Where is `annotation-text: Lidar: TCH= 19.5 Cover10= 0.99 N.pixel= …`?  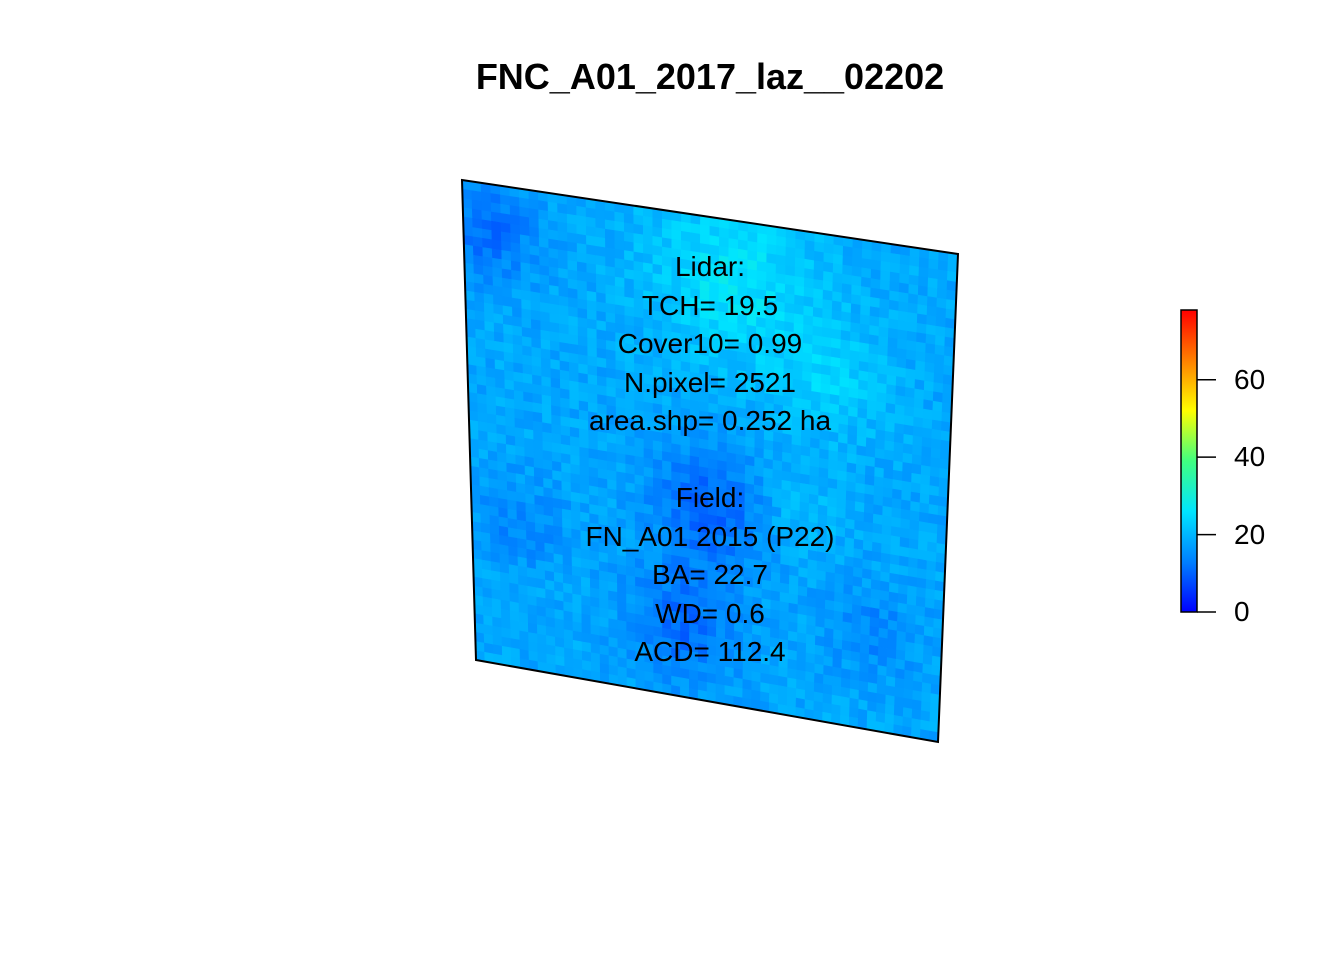 annotation-text: Lidar: TCH= 19.5 Cover10= 0.99 N.pixel= … is located at coordinates (710, 460).